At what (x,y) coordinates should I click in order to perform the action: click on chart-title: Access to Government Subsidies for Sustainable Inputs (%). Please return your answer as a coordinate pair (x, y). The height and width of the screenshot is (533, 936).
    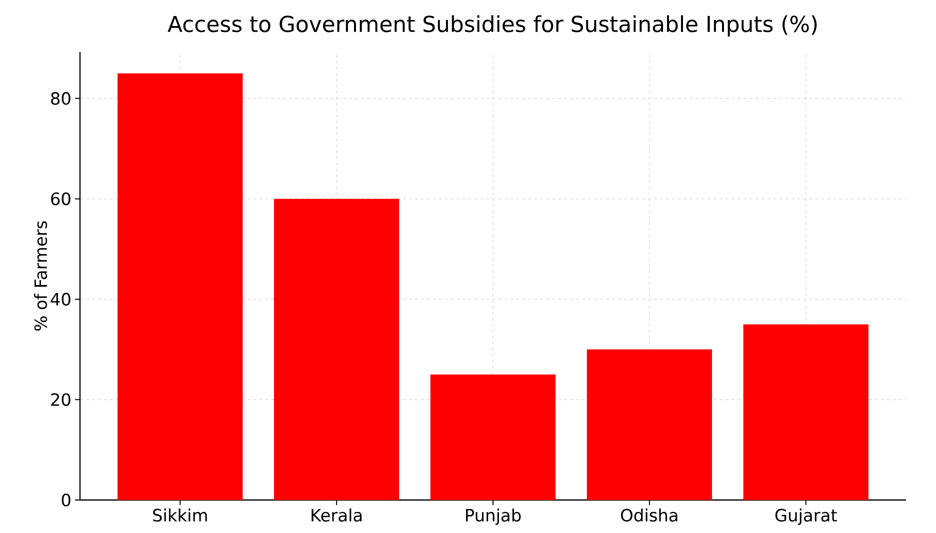
    Looking at the image, I should click on (492, 25).